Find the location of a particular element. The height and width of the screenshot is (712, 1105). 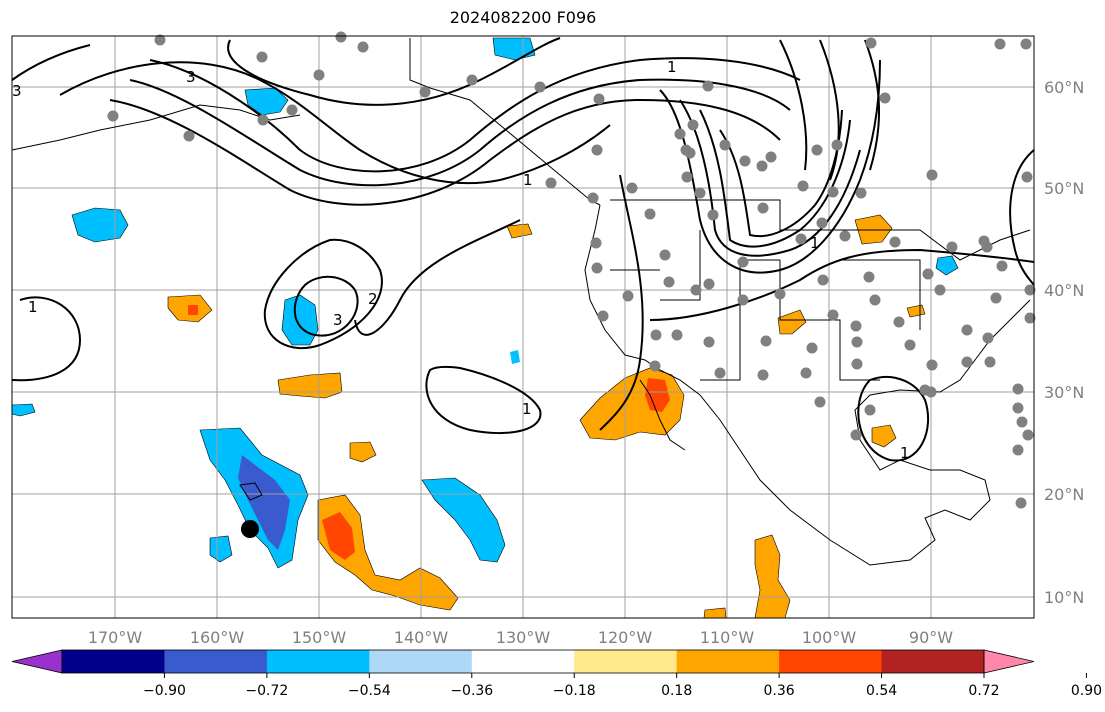

colorbar-max-extension is located at coordinates (1009, 661).